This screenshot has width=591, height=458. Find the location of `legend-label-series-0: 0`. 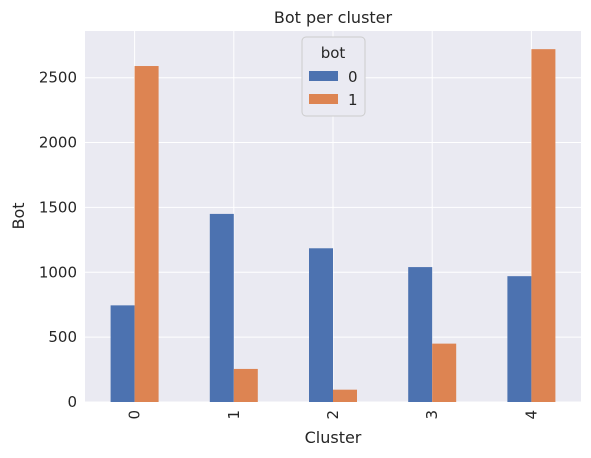

legend-label-series-0: 0 is located at coordinates (353, 77).